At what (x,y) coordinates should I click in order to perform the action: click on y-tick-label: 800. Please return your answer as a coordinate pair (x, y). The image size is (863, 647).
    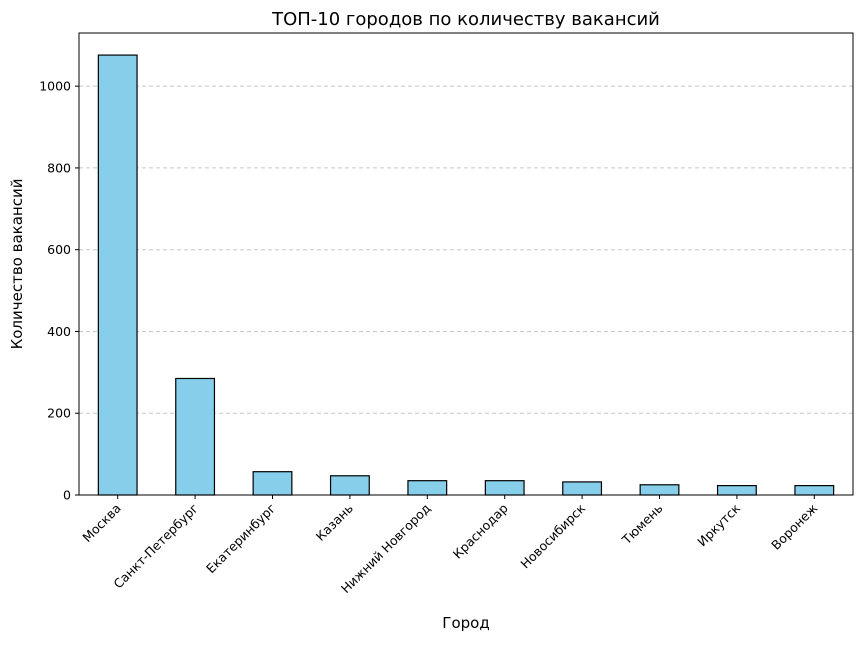
    Looking at the image, I should click on (59, 167).